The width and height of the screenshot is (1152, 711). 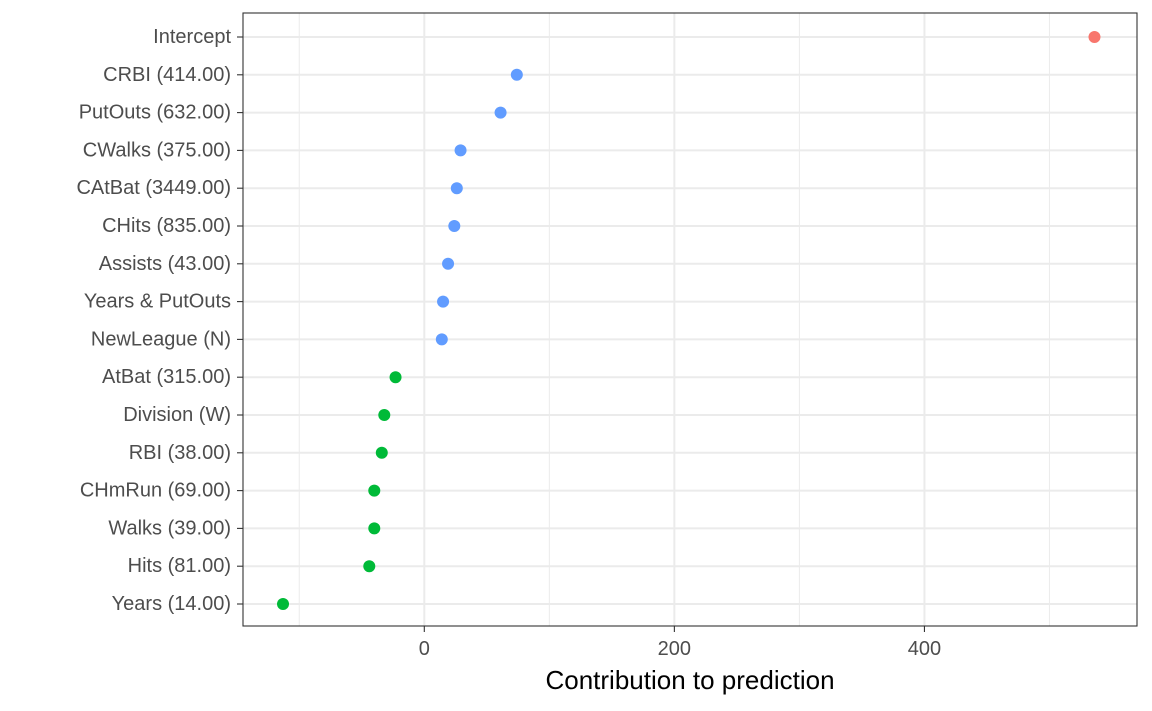 I want to click on y-tick-label: NewLeague (N), so click(x=161, y=339).